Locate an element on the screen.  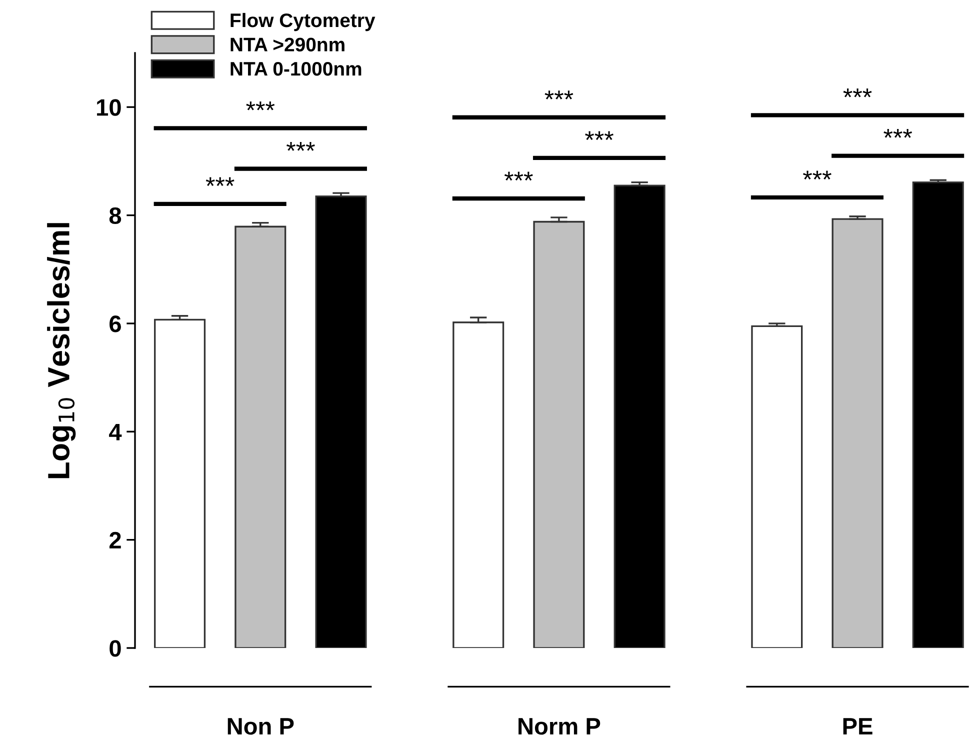
legend-label: NTA 0-1000nm is located at coordinates (296, 69).